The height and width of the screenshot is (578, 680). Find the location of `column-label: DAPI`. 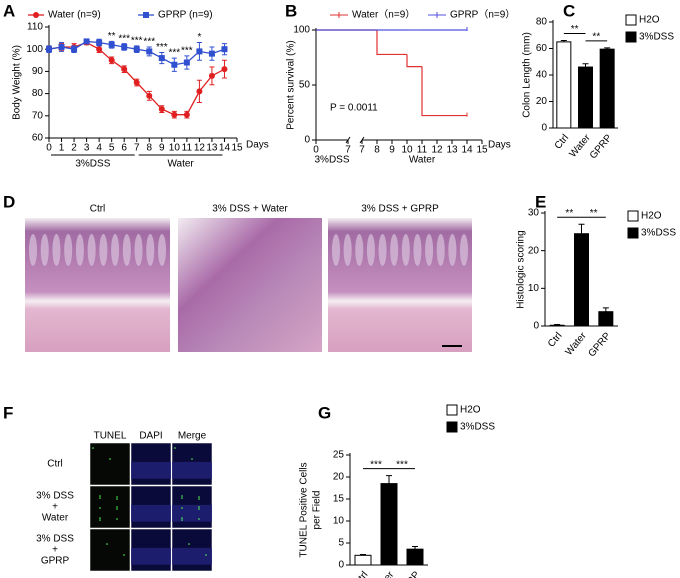

column-label: DAPI is located at coordinates (150, 436).